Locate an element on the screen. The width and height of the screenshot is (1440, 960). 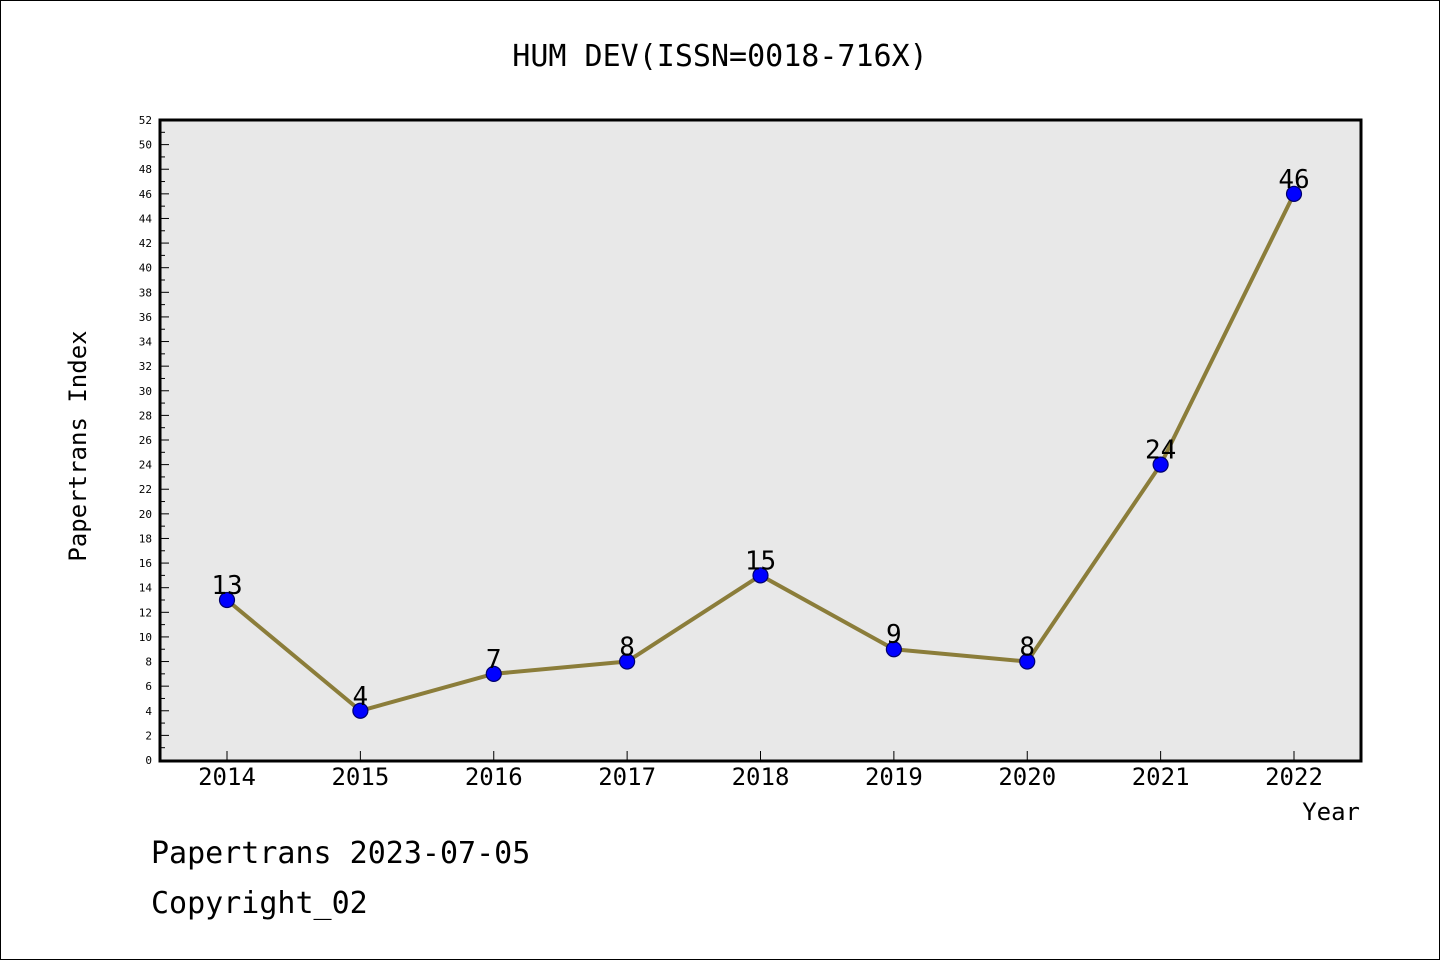
data-label: 13 is located at coordinates (226, 586).